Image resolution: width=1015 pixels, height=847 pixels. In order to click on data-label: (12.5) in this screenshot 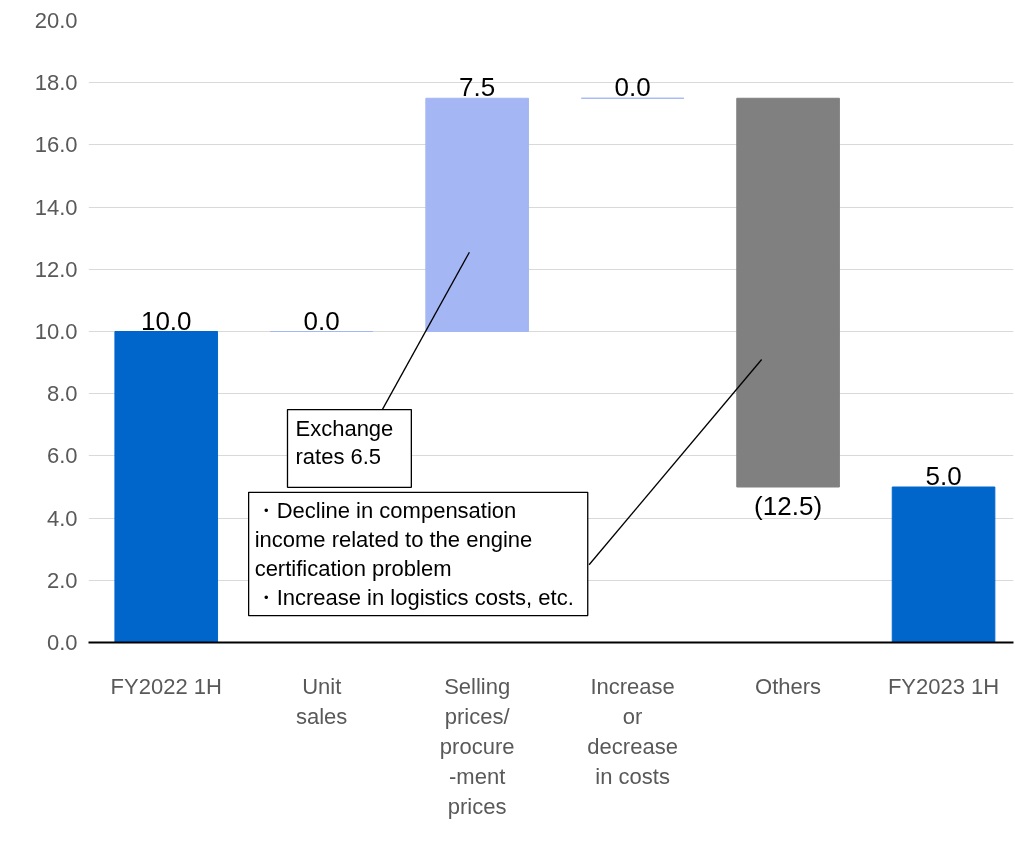, I will do `click(788, 506)`.